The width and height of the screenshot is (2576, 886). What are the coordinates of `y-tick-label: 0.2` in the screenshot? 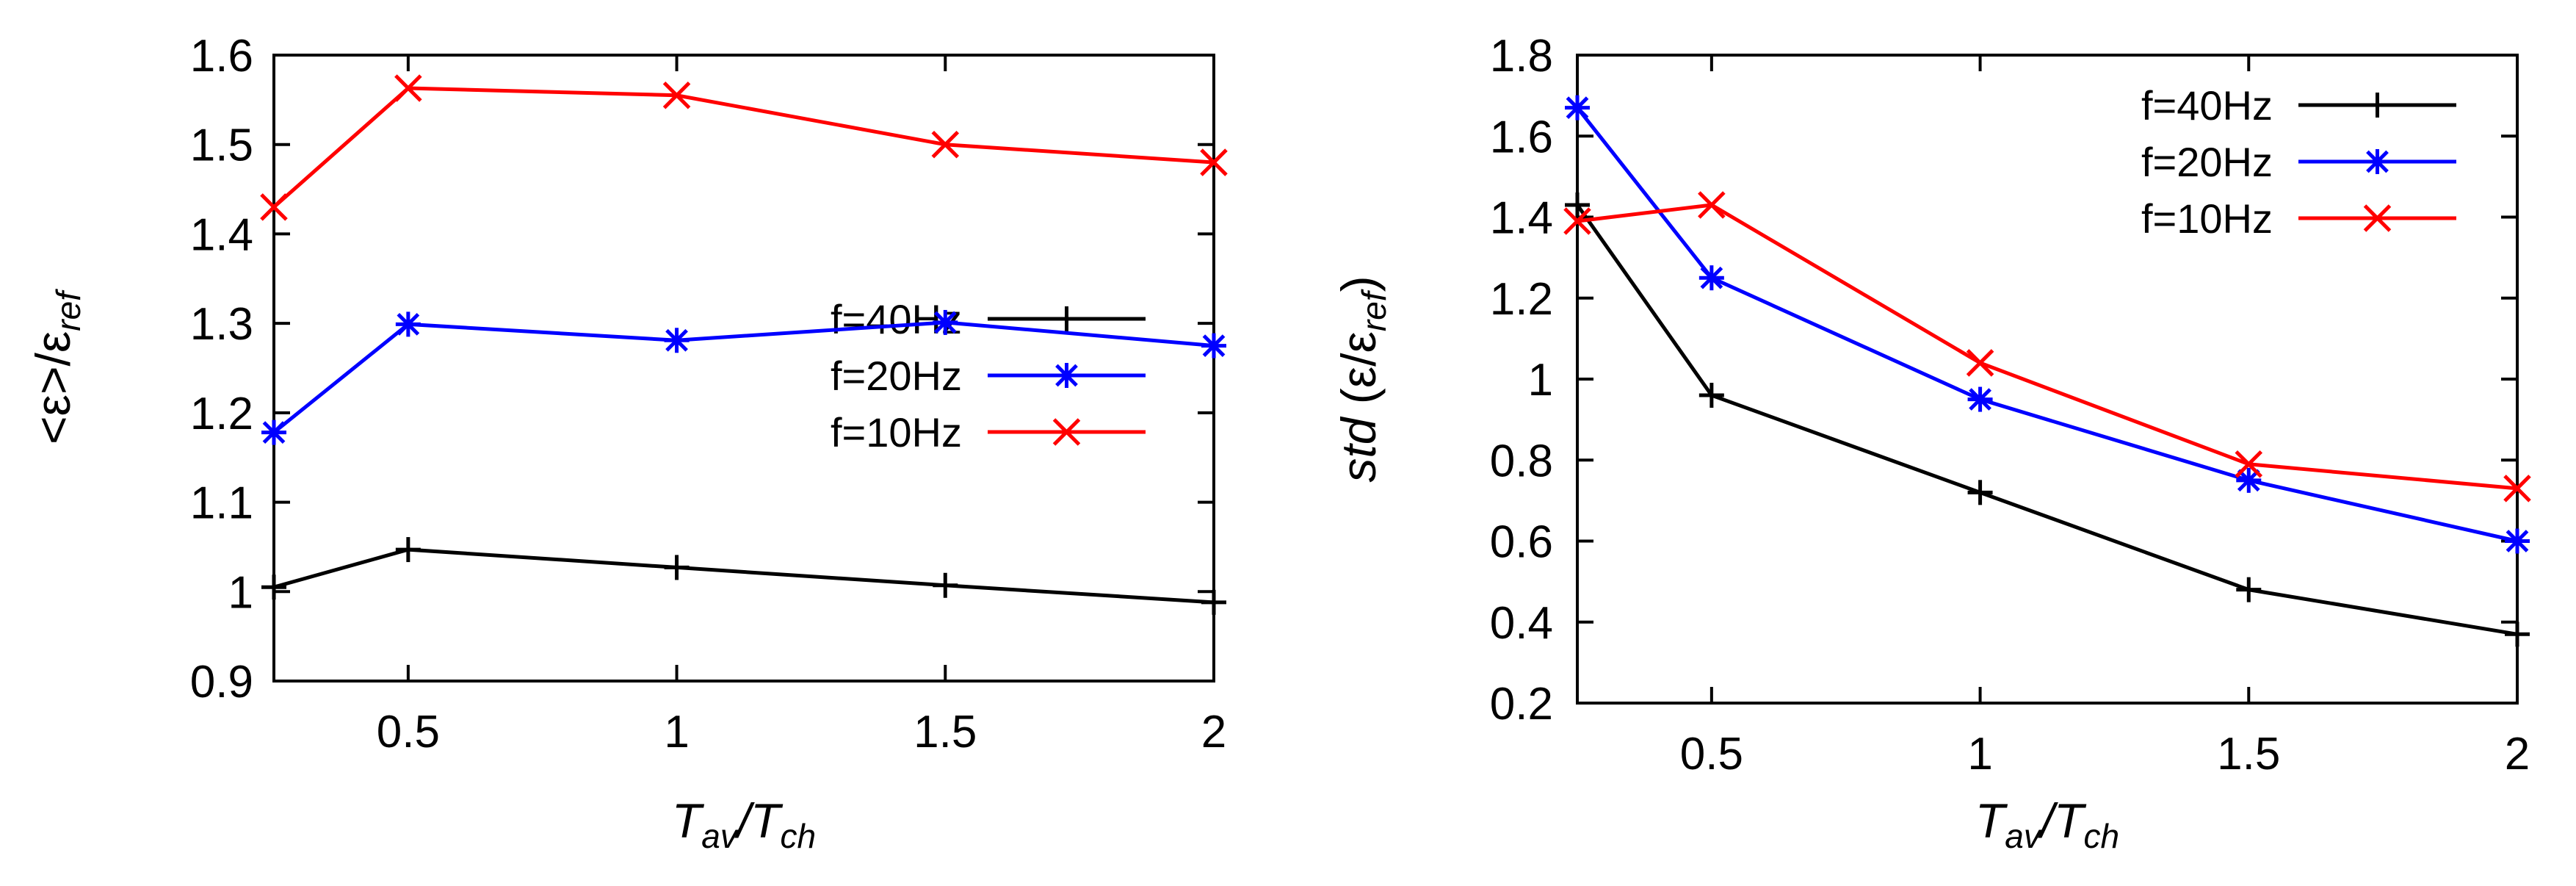 It's located at (1521, 704).